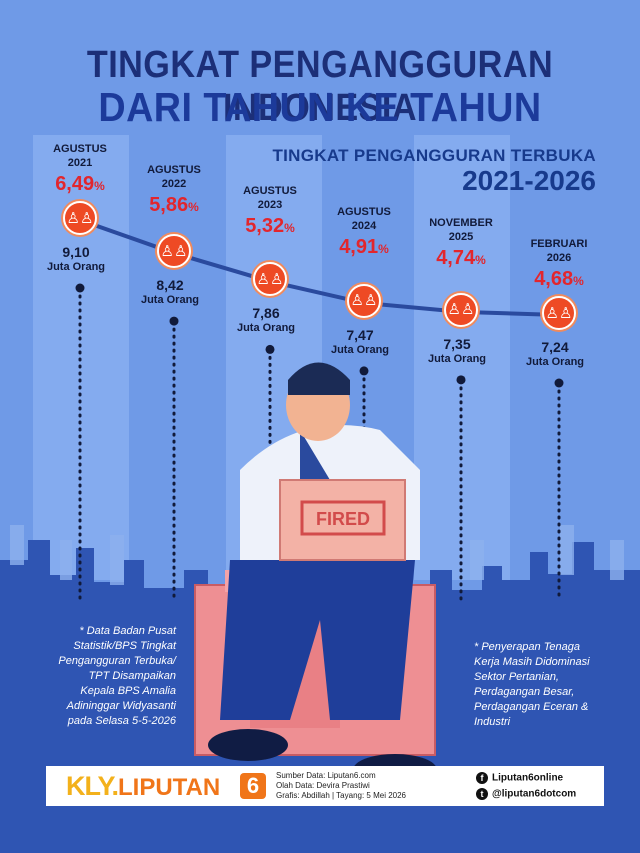 The image size is (640, 853). Describe the element at coordinates (559, 258) in the screenshot. I see `period-line-2: 2026` at that location.